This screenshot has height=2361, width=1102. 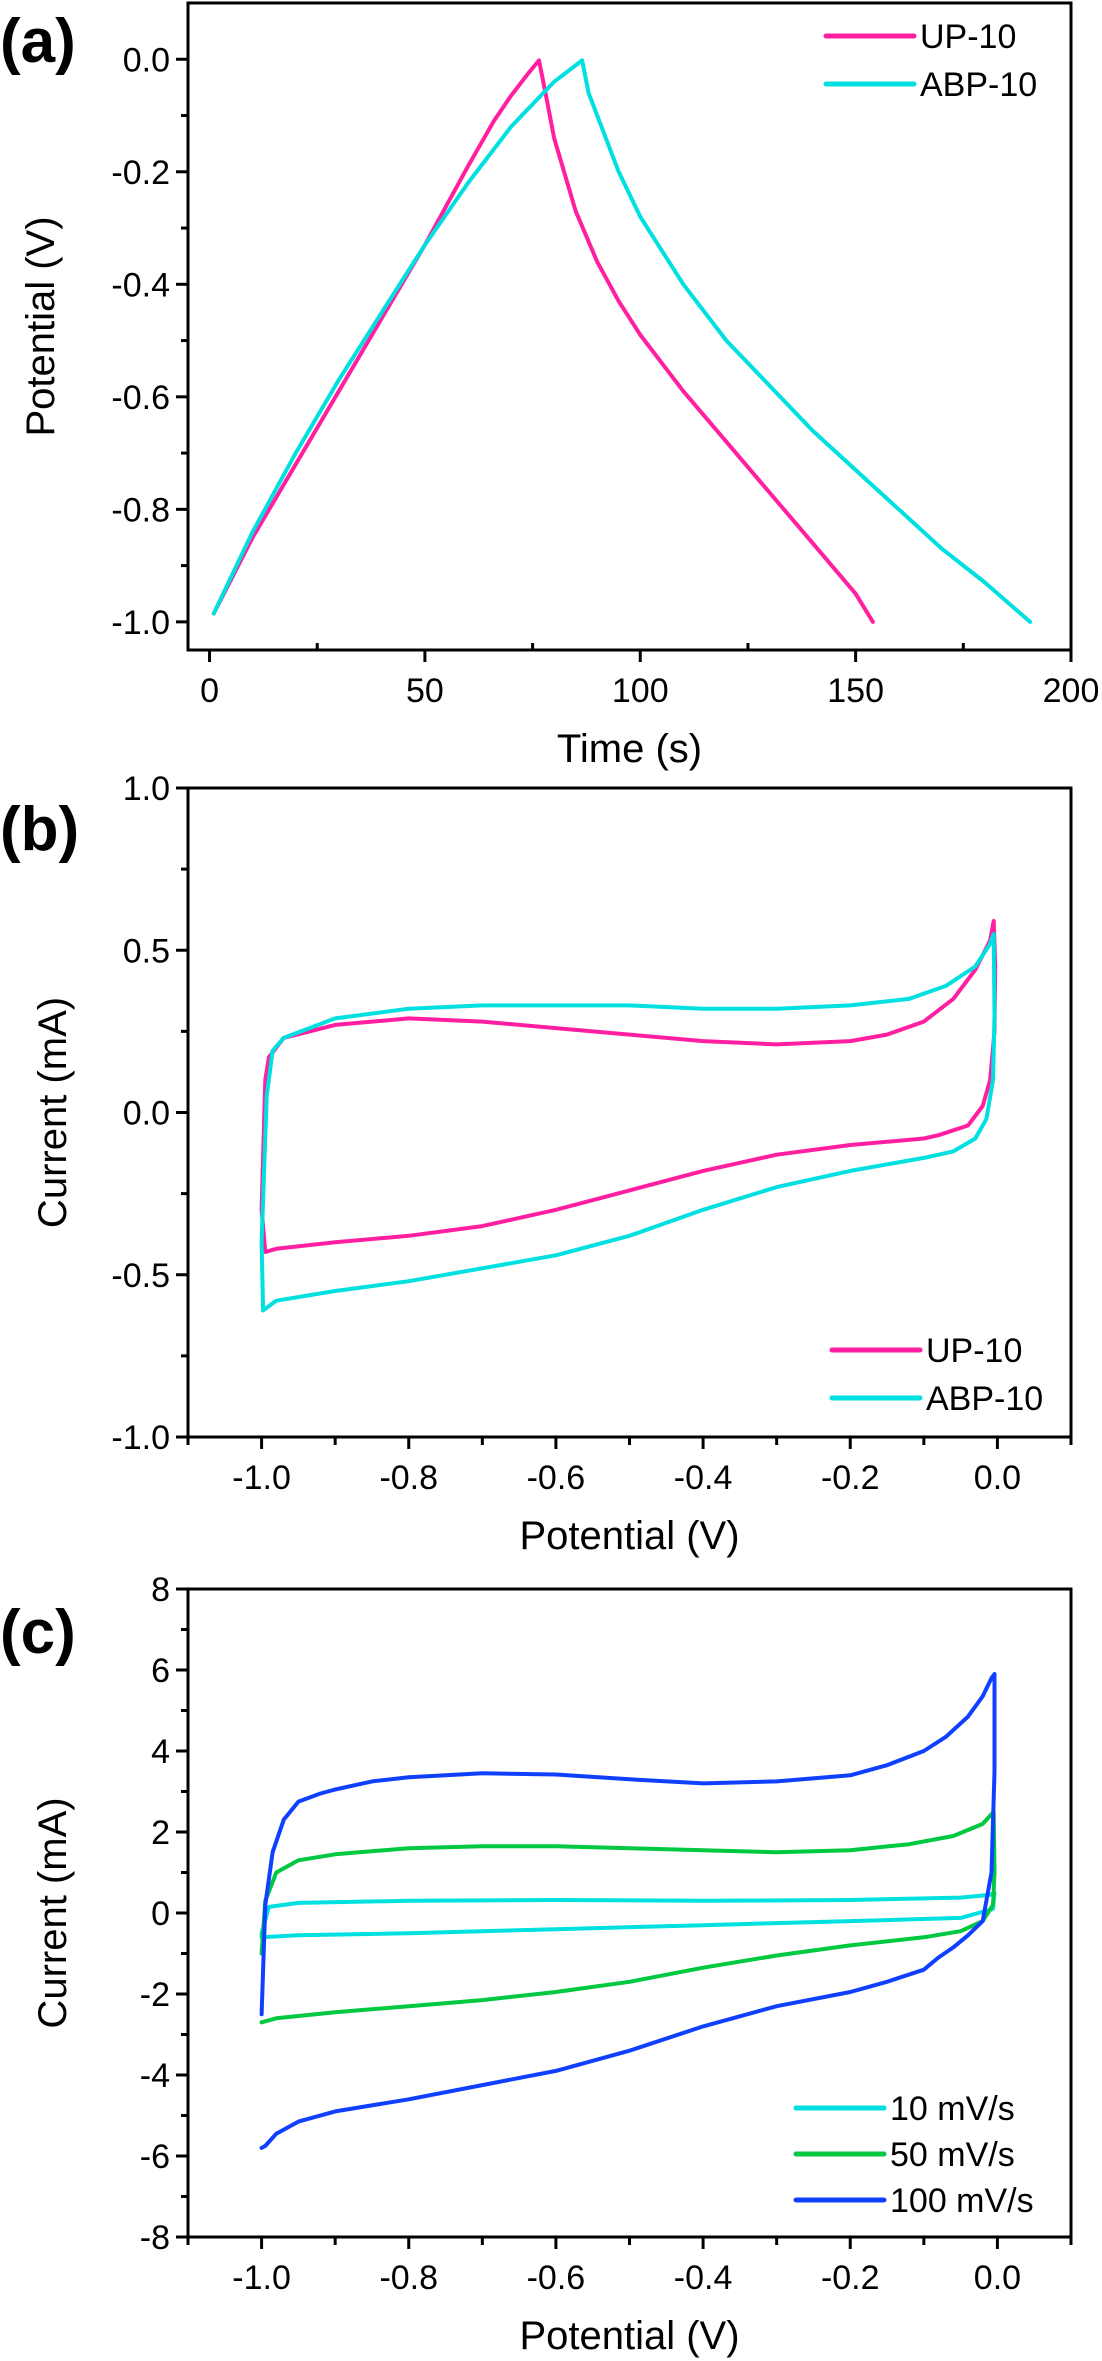 I want to click on panel-c-x-tick-label: 0.0, so click(x=997, y=2278).